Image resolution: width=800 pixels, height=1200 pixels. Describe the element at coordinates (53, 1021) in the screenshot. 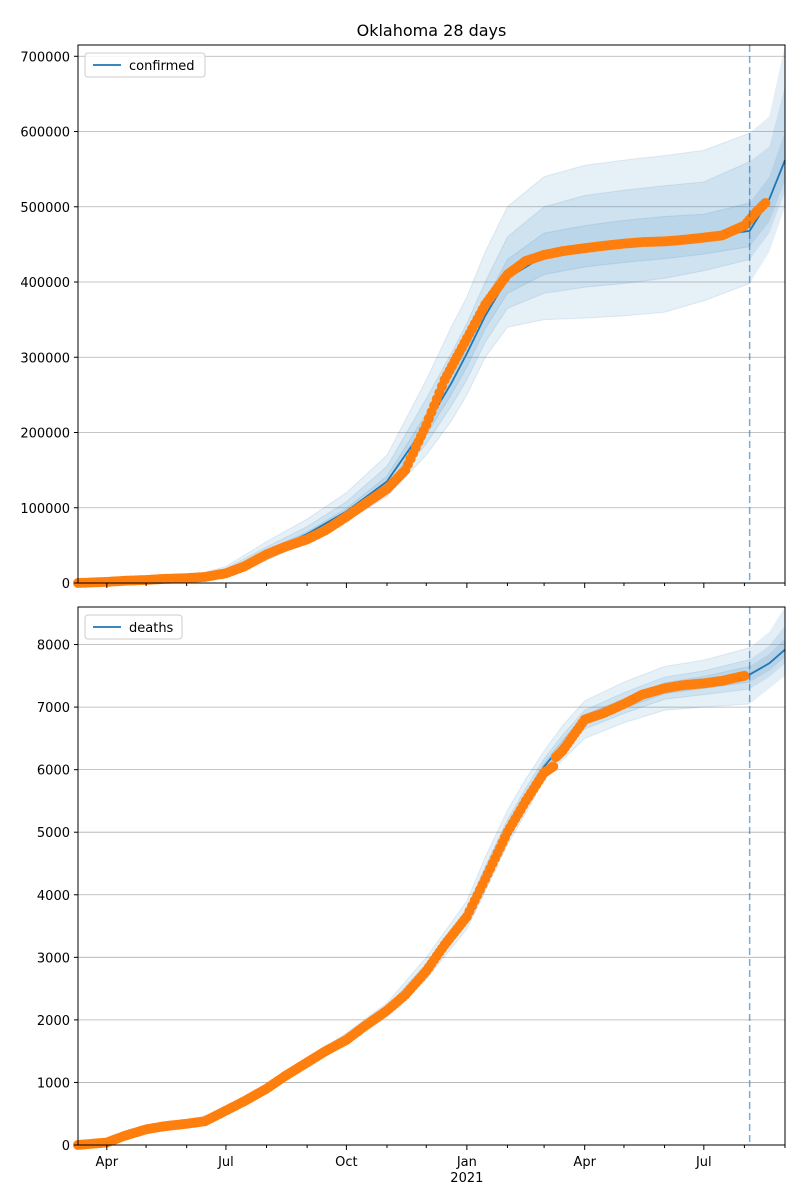

I see `y-tick-label: 2000` at that location.